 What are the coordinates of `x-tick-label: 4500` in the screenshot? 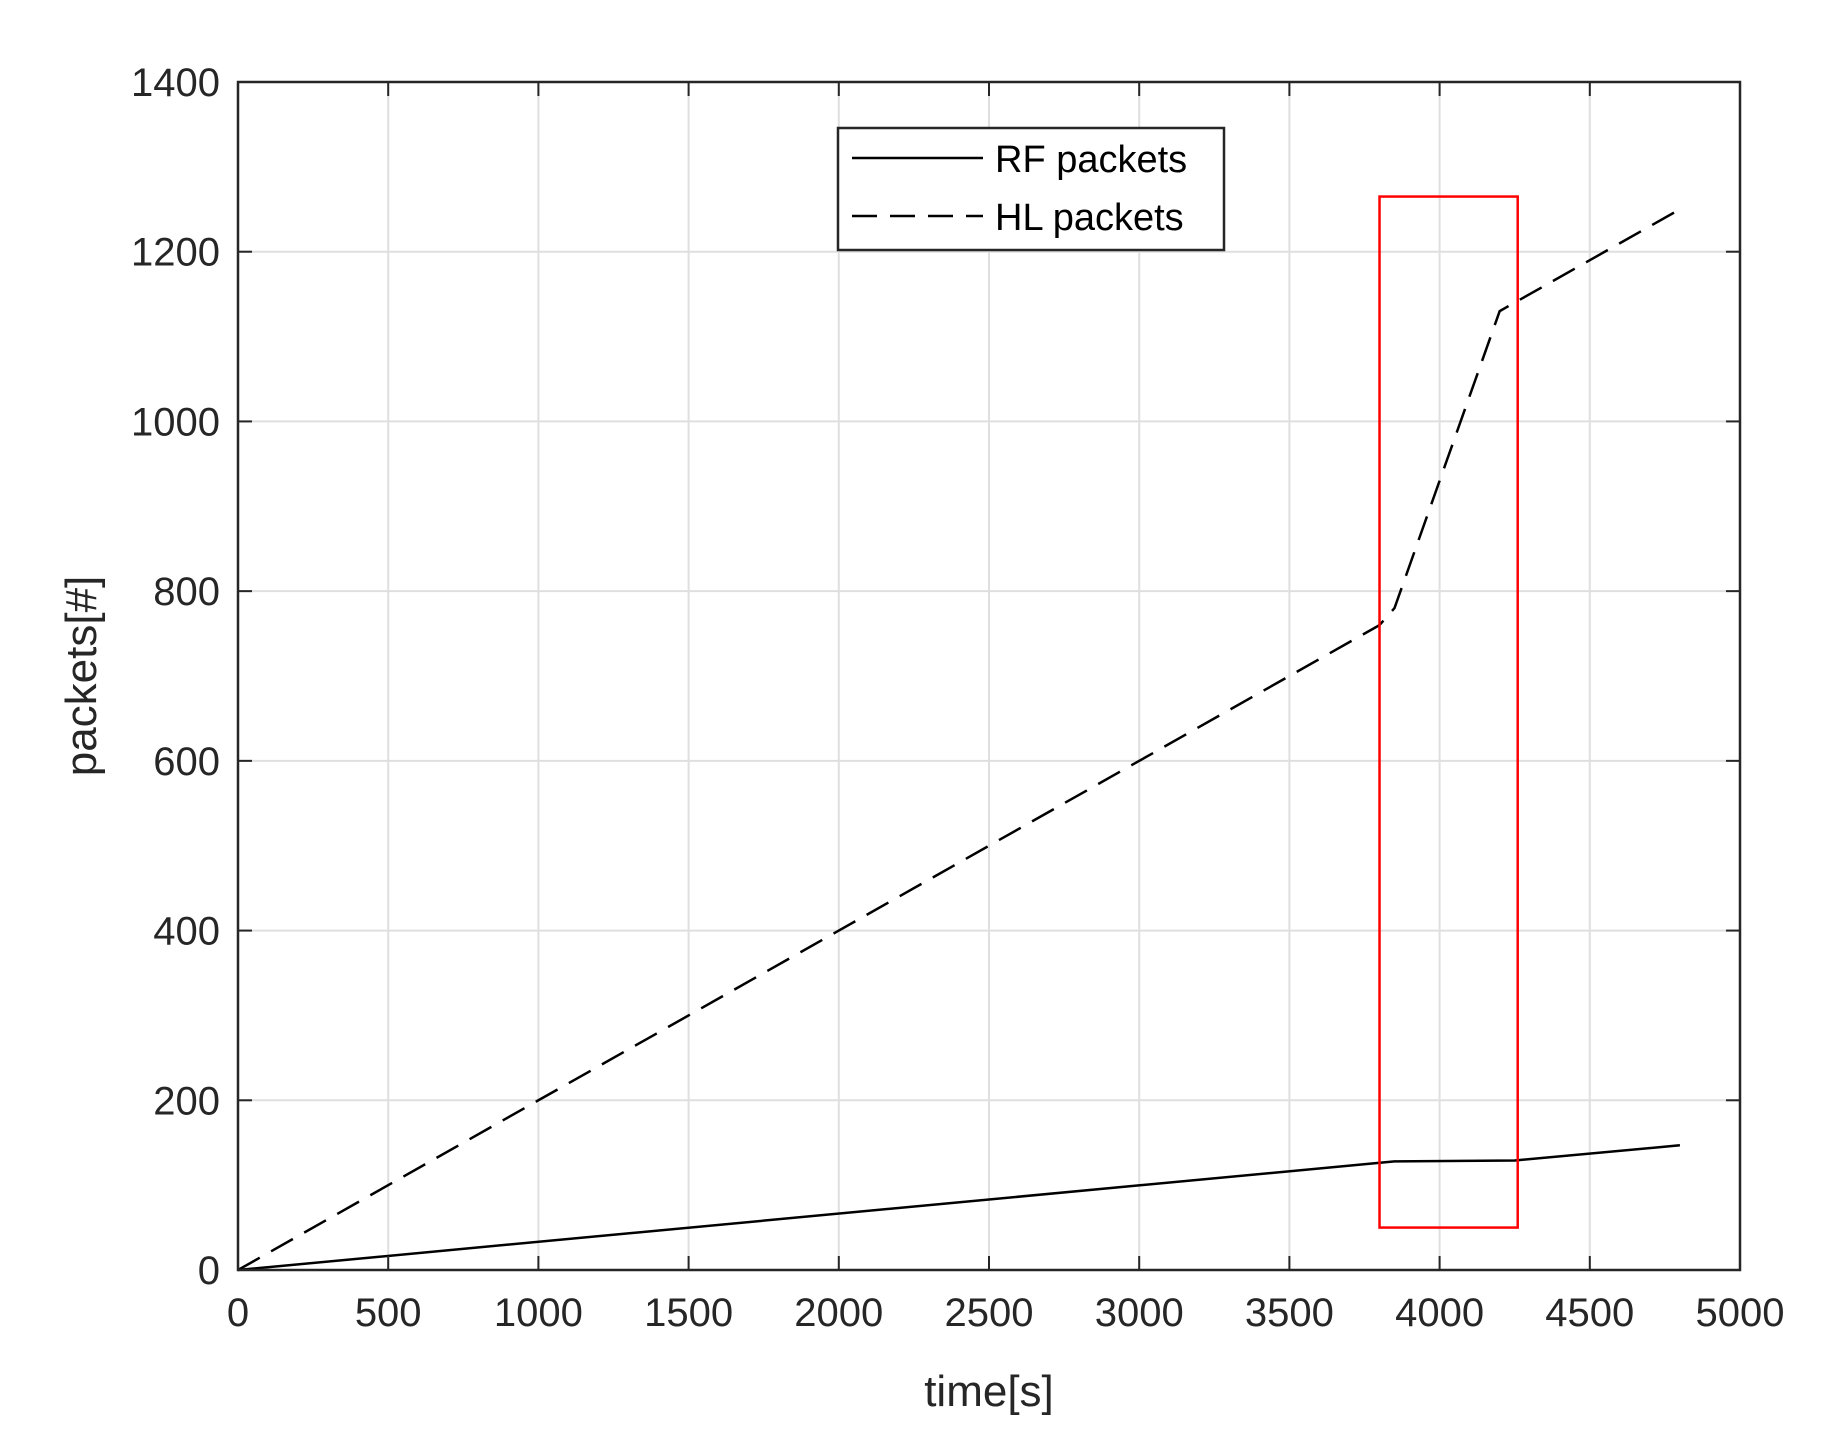 It's located at (1589, 1313).